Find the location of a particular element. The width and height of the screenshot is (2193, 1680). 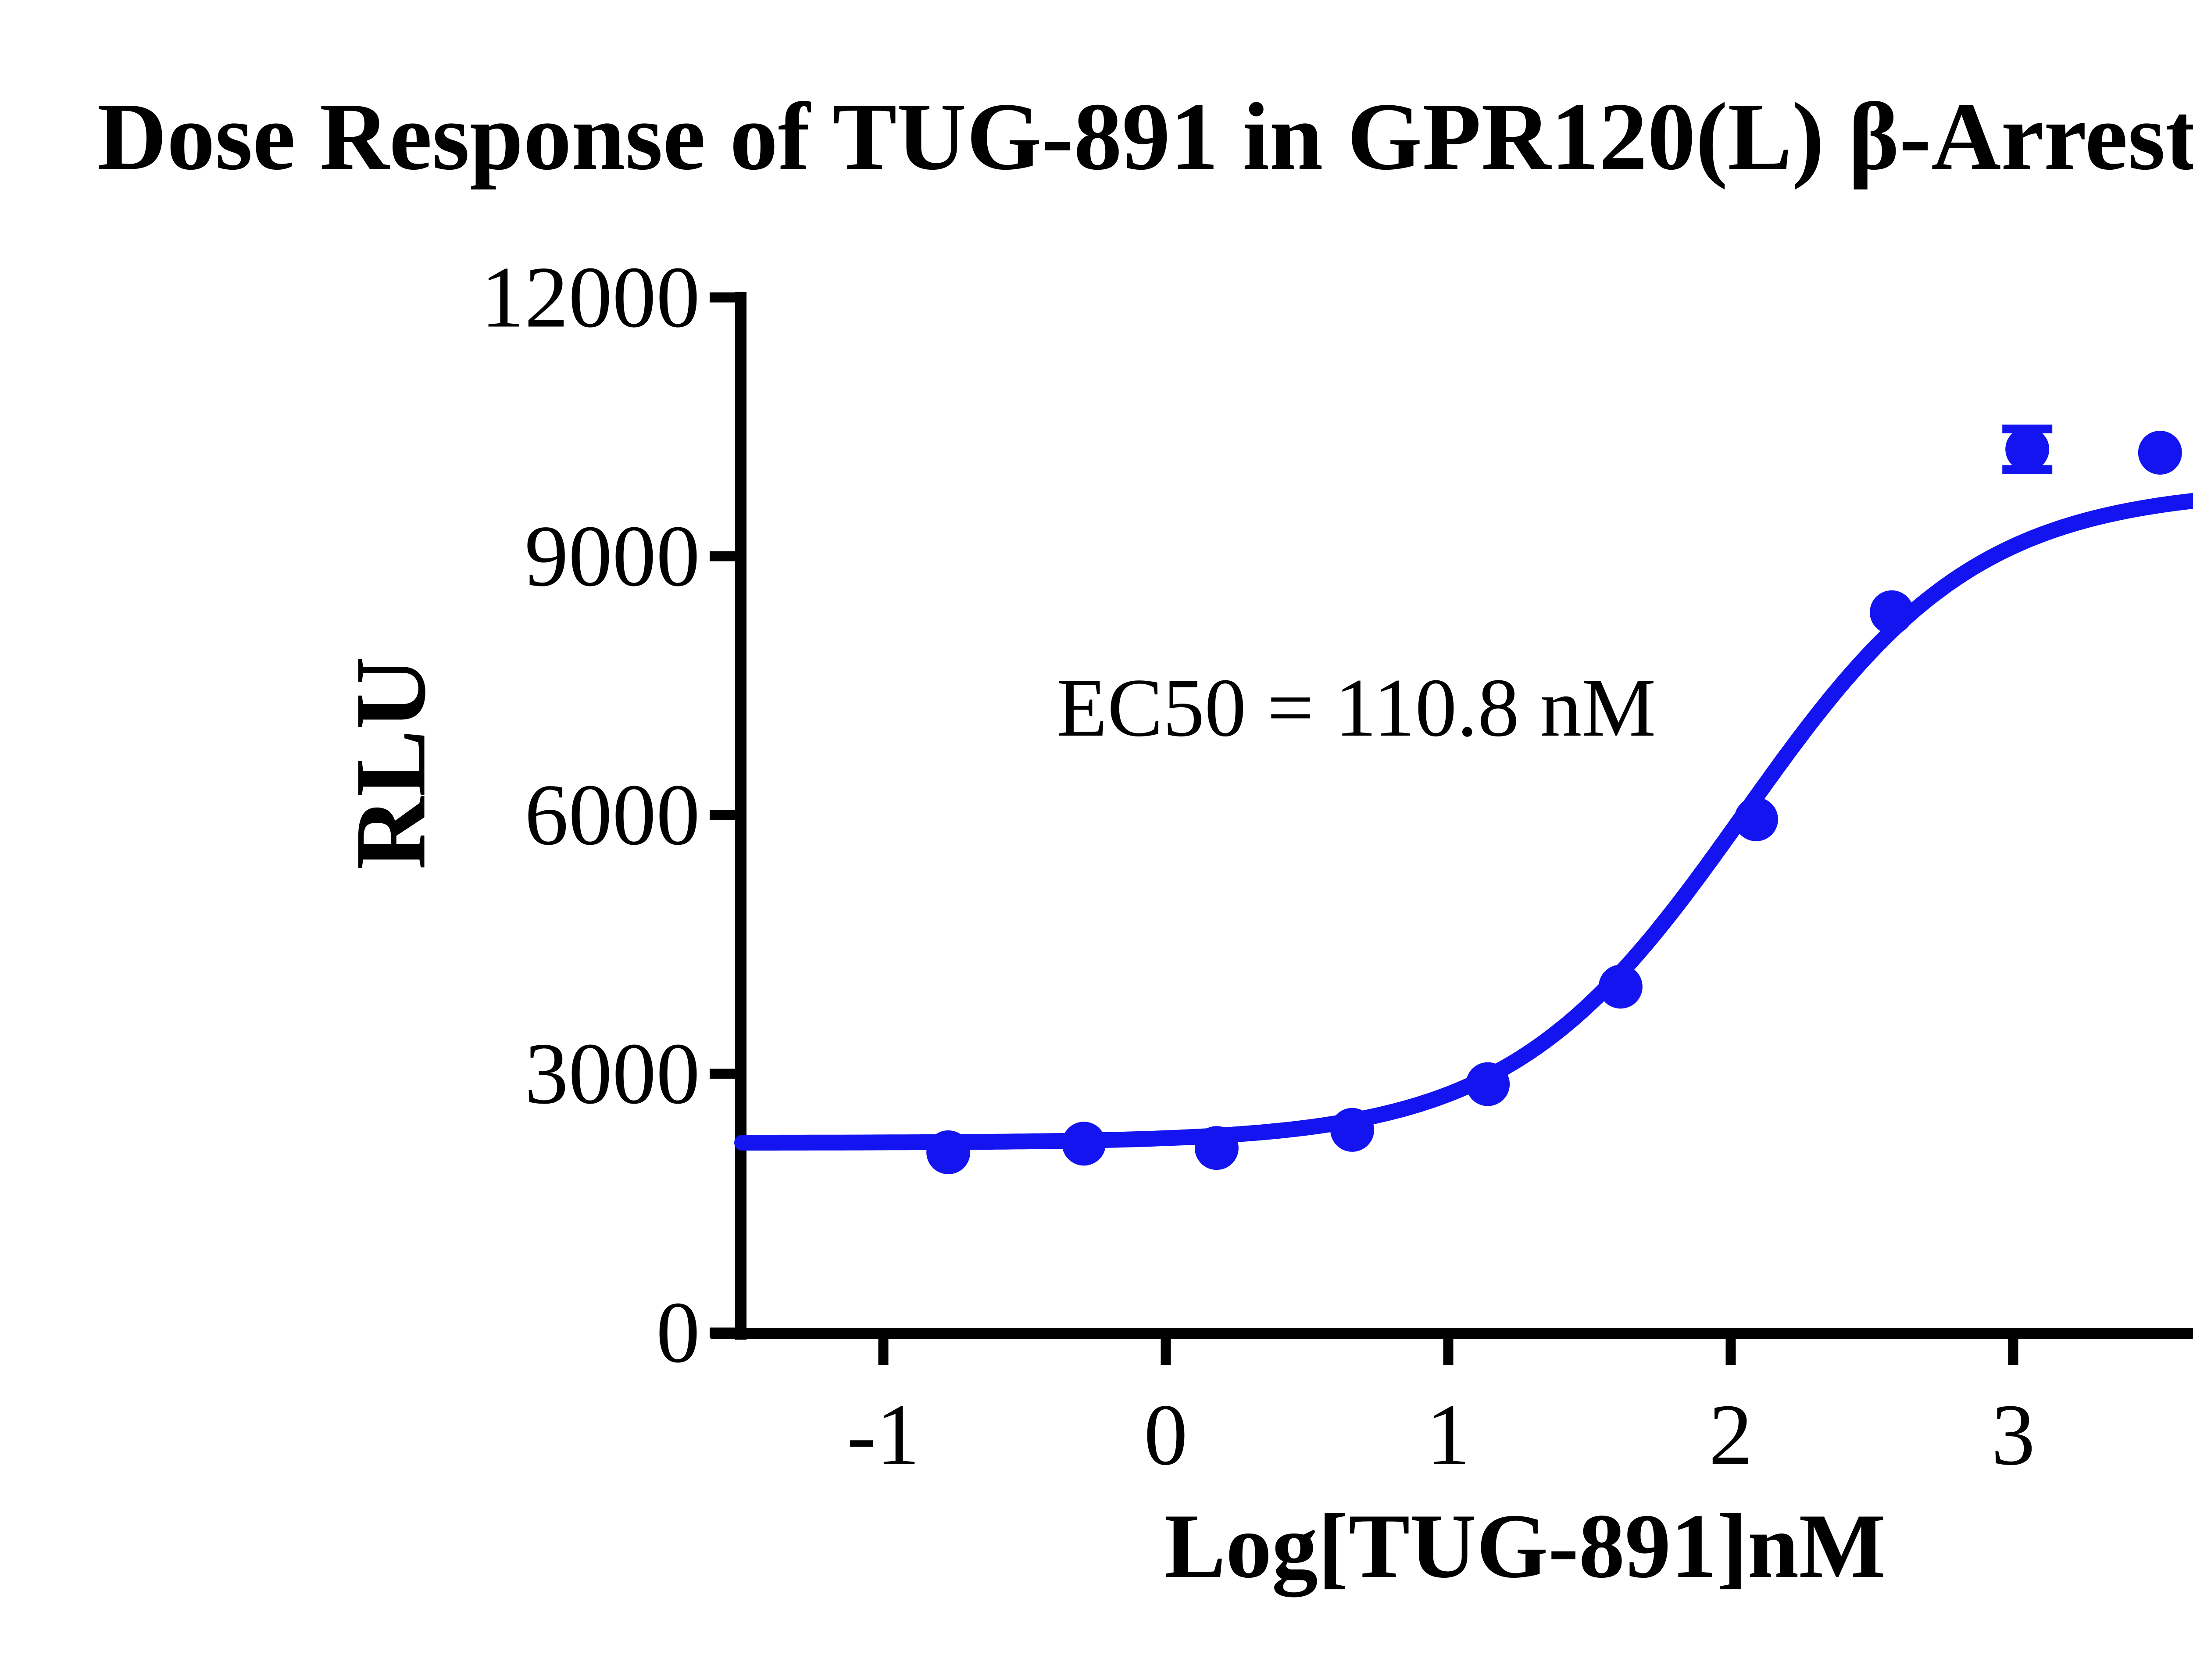

x-axis-label: Log[TUG-891]nM is located at coordinates (1525, 1546).